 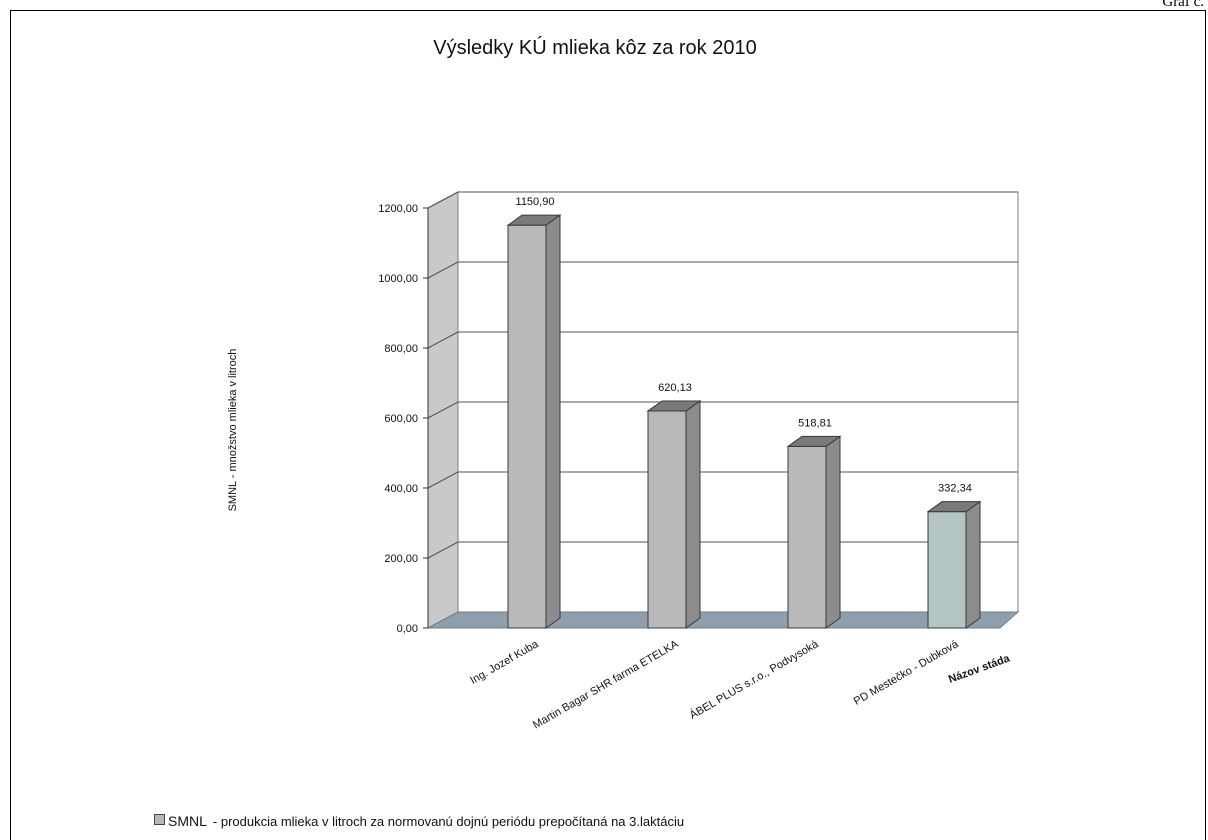 I want to click on y-tick-label: 400,00, so click(x=401, y=489).